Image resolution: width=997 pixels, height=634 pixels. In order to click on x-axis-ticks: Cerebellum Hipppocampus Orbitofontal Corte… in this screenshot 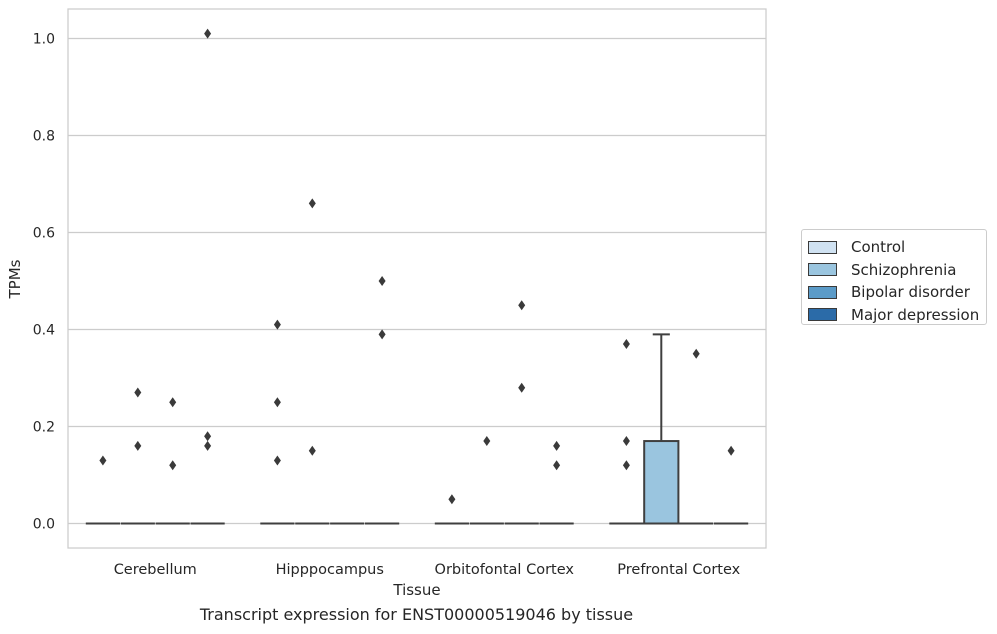, I will do `click(427, 570)`.